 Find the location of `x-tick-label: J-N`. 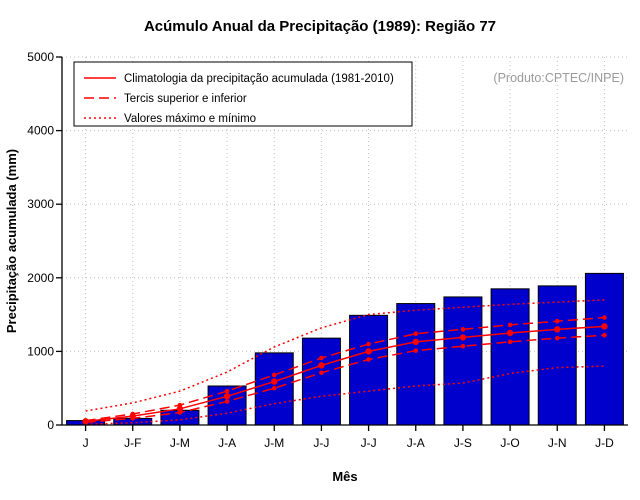

x-tick-label: J-N is located at coordinates (557, 443).